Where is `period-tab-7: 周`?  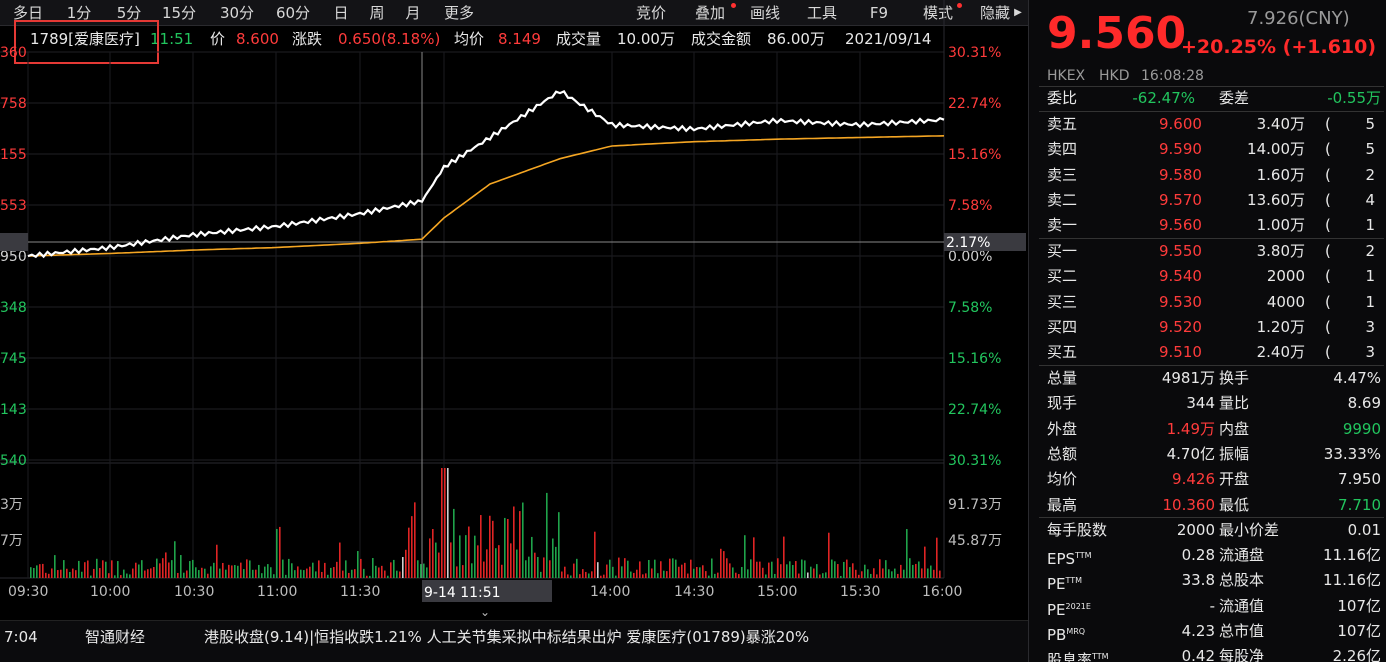
period-tab-7: 周 is located at coordinates (377, 13).